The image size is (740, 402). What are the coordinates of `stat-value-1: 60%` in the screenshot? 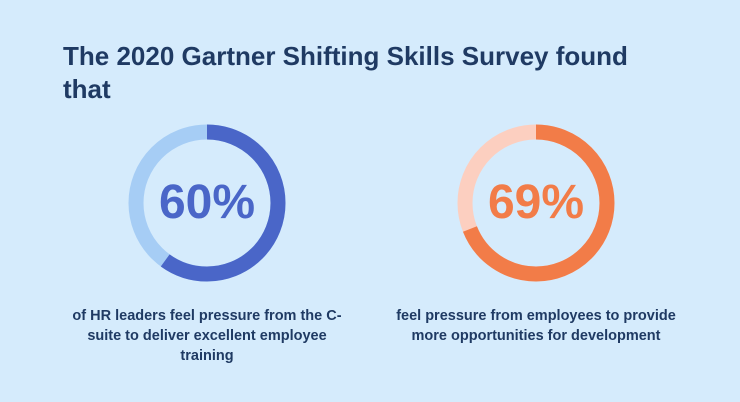 It's located at (207, 202).